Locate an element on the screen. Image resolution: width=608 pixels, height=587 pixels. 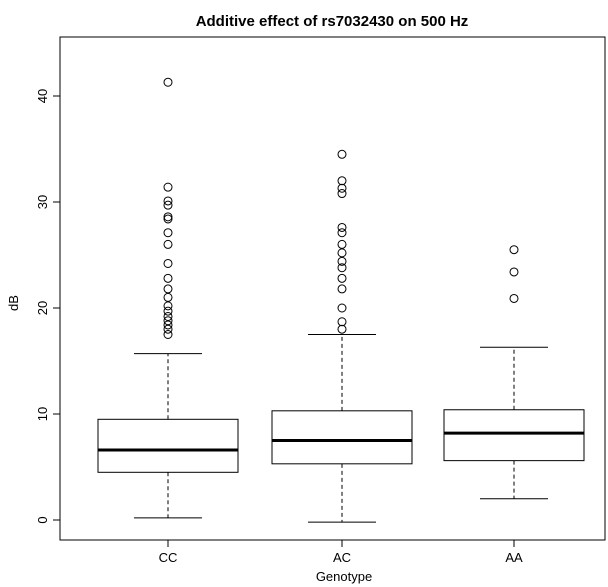
y-axis: 0 10 20 30 40 is located at coordinates (48, 306).